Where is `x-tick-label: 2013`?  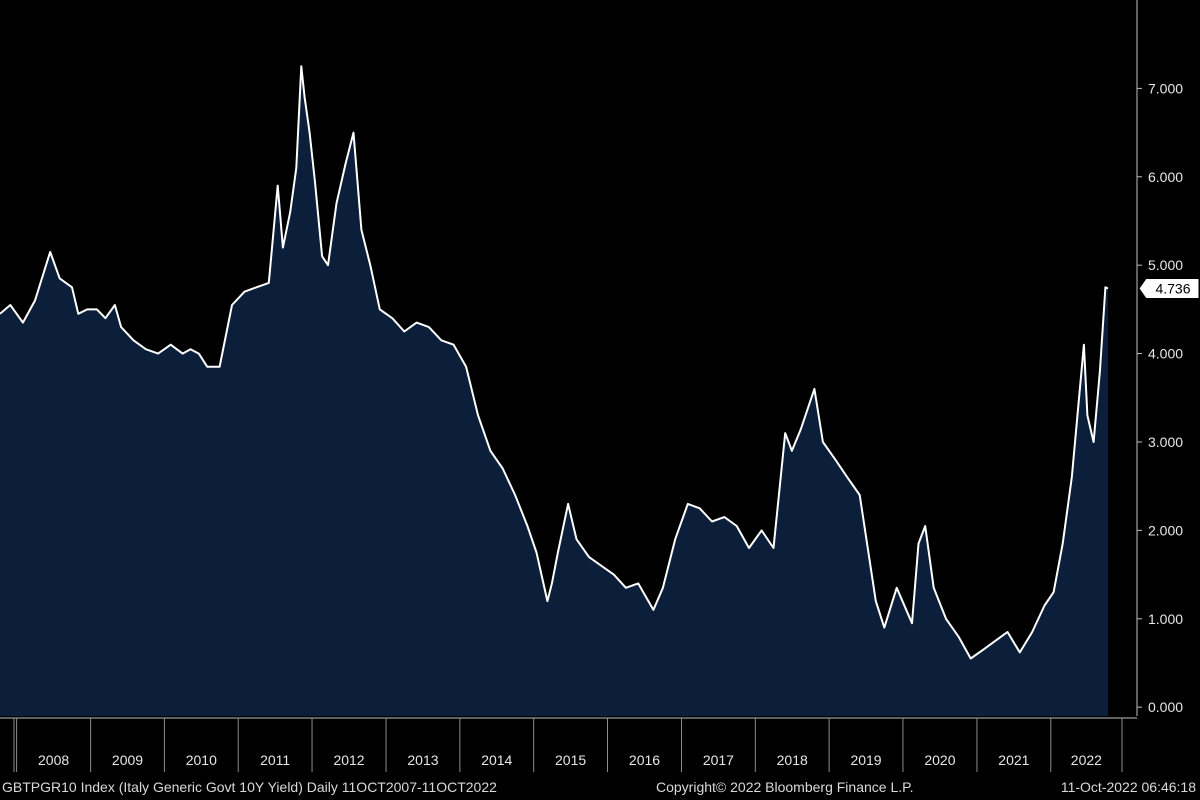
x-tick-label: 2013 is located at coordinates (422, 760).